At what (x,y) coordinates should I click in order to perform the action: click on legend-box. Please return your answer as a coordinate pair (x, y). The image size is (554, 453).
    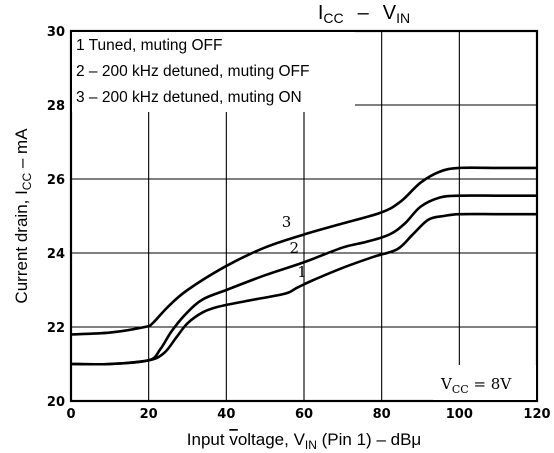
    Looking at the image, I should click on (213, 72).